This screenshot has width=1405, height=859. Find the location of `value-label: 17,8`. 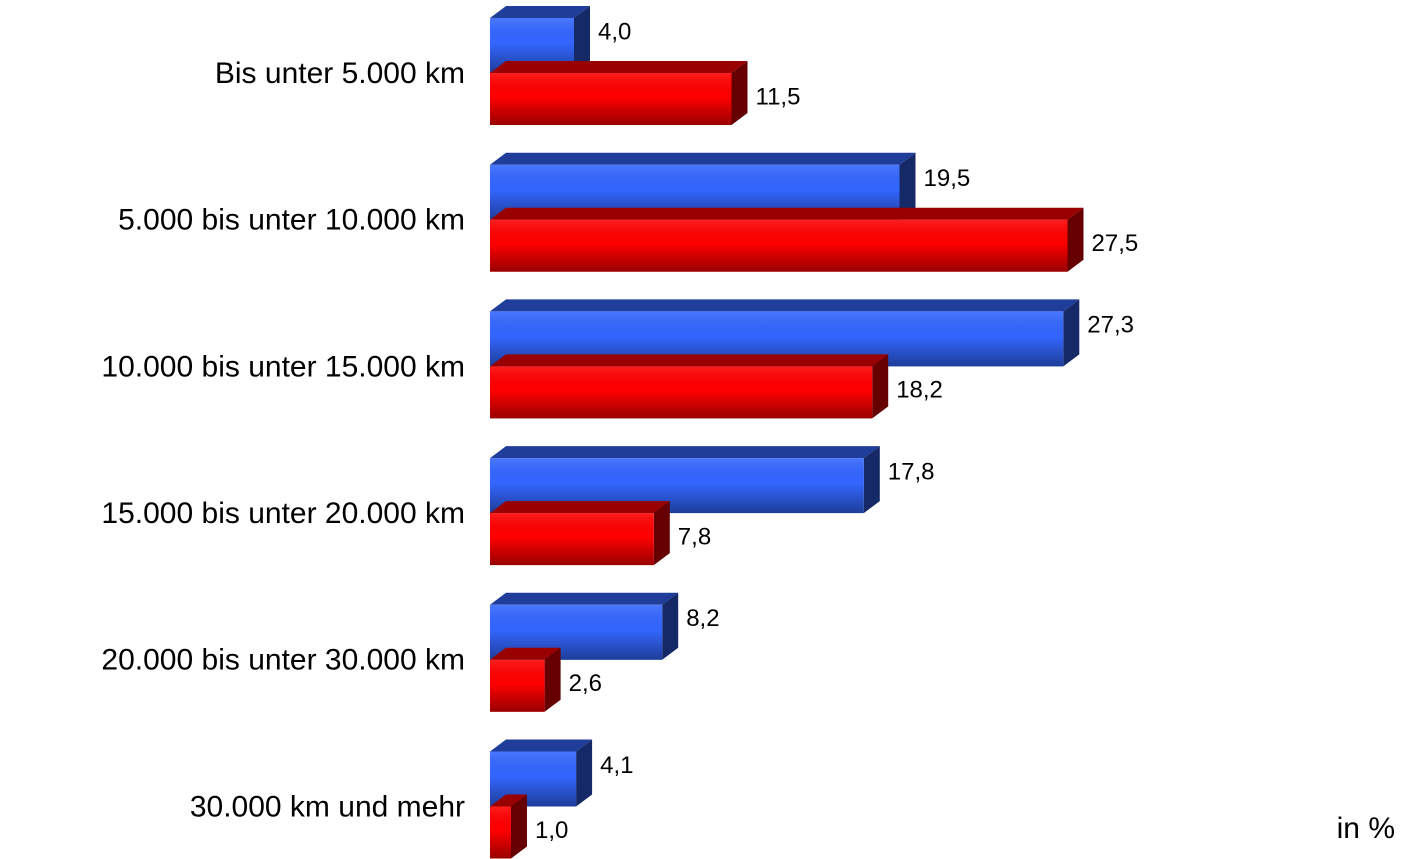

value-label: 17,8 is located at coordinates (911, 471).